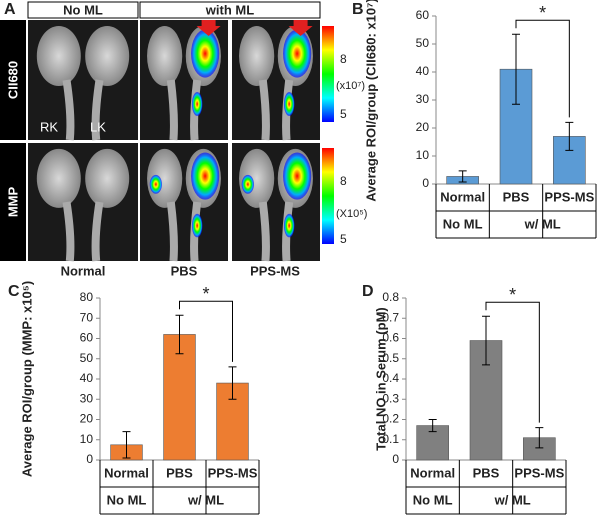 The height and width of the screenshot is (528, 600). Describe the element at coordinates (390, 317) in the screenshot. I see `y-tick-label: 0.7` at that location.